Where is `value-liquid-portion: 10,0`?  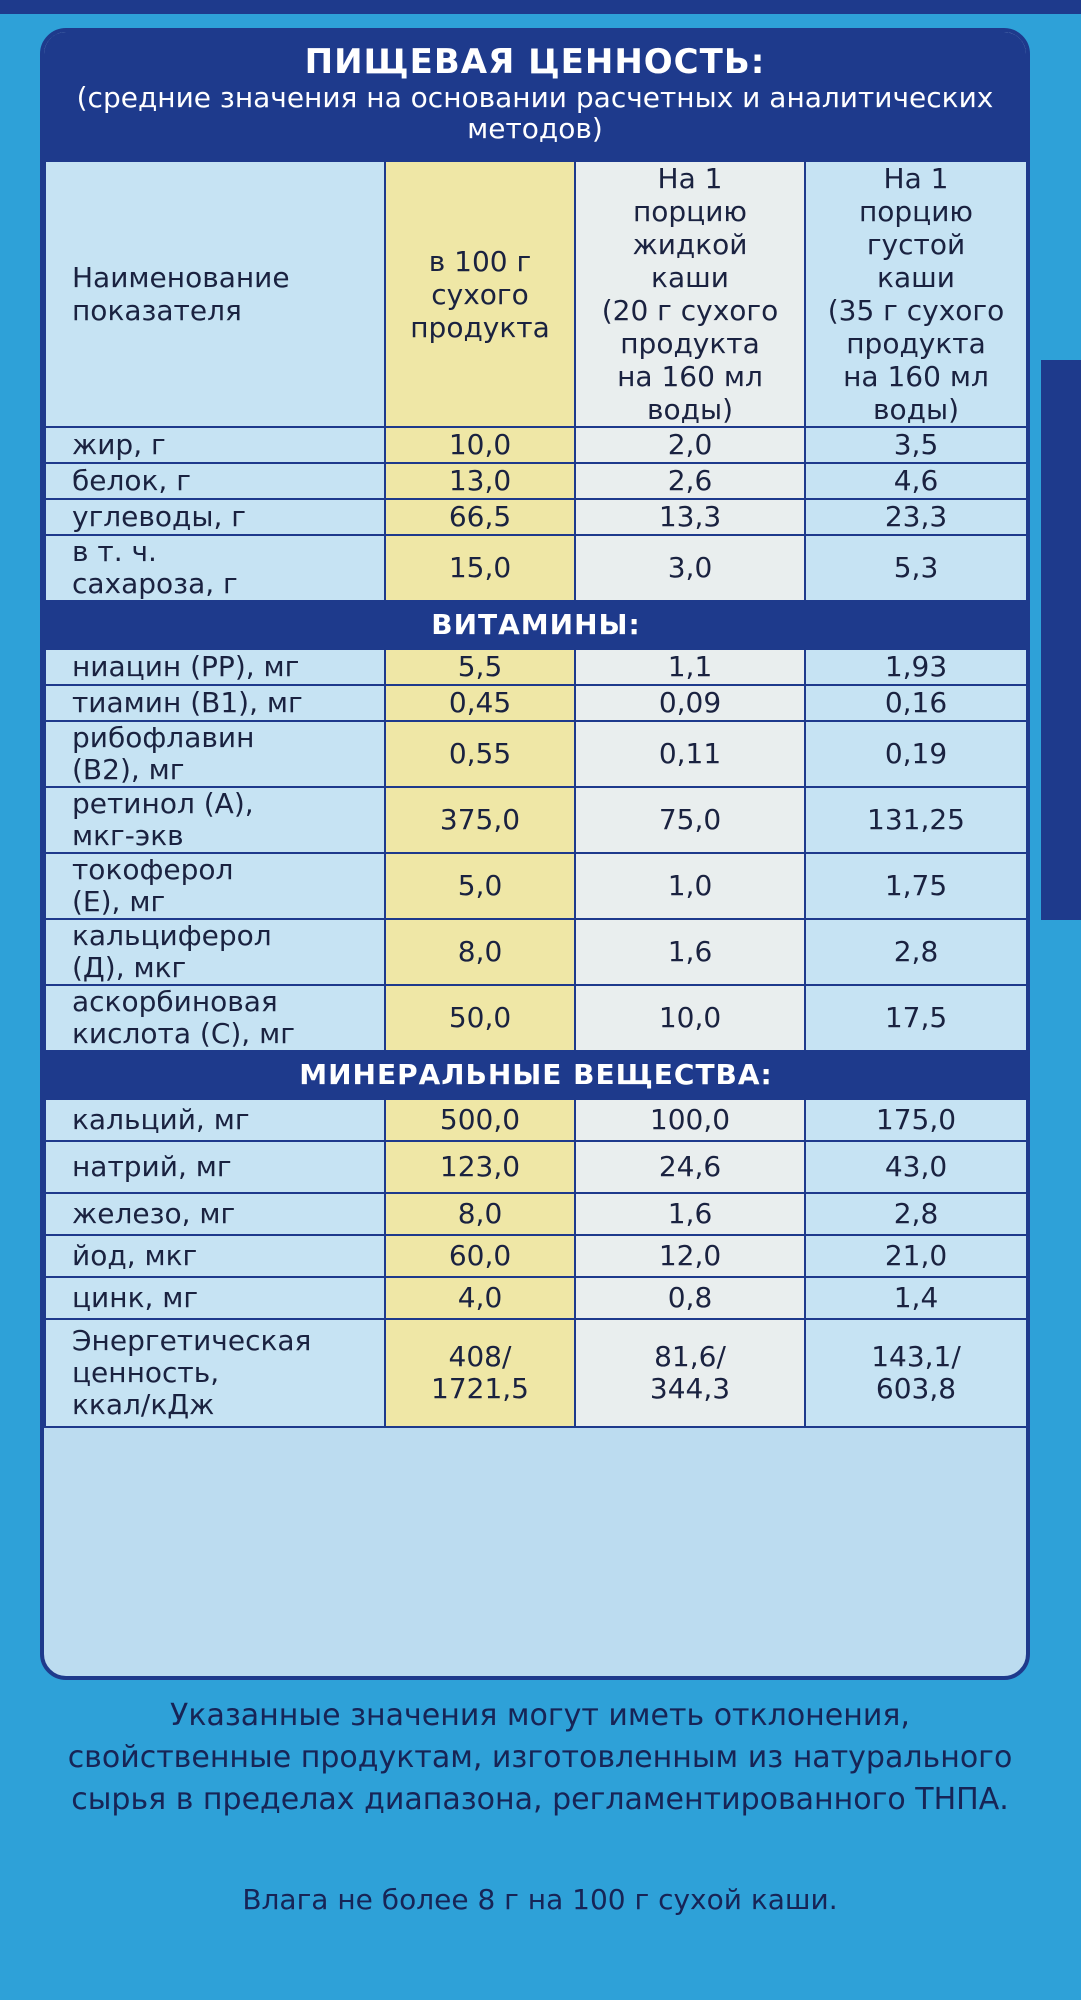
value-liquid-portion: 10,0 is located at coordinates (690, 1018).